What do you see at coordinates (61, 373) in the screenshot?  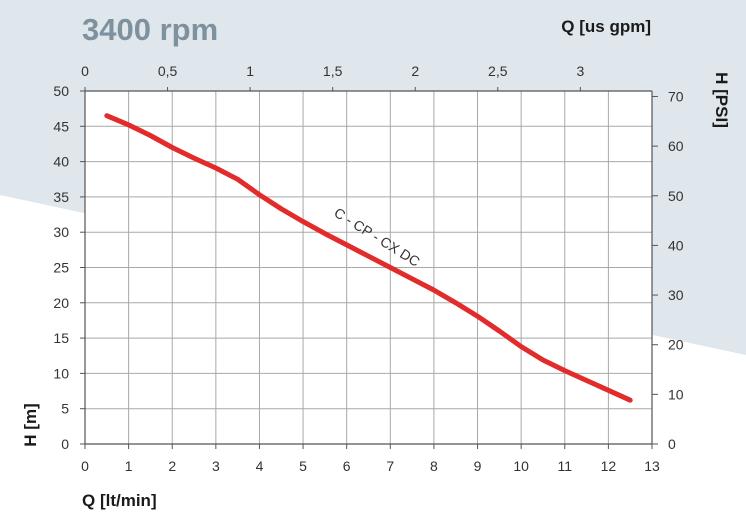 I see `y-tick-label: 10` at bounding box center [61, 373].